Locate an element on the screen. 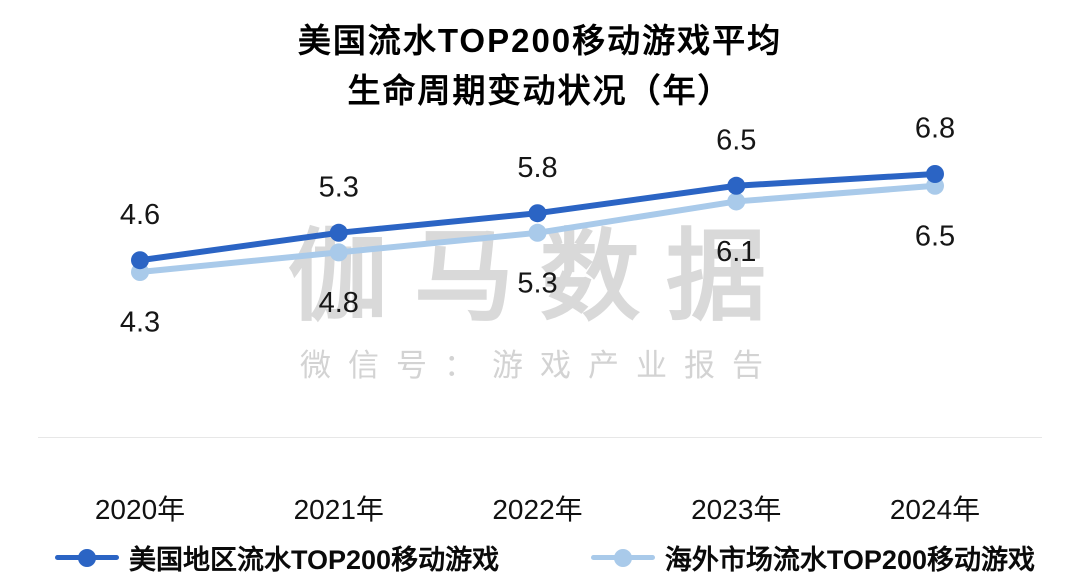  divider is located at coordinates (540, 437).